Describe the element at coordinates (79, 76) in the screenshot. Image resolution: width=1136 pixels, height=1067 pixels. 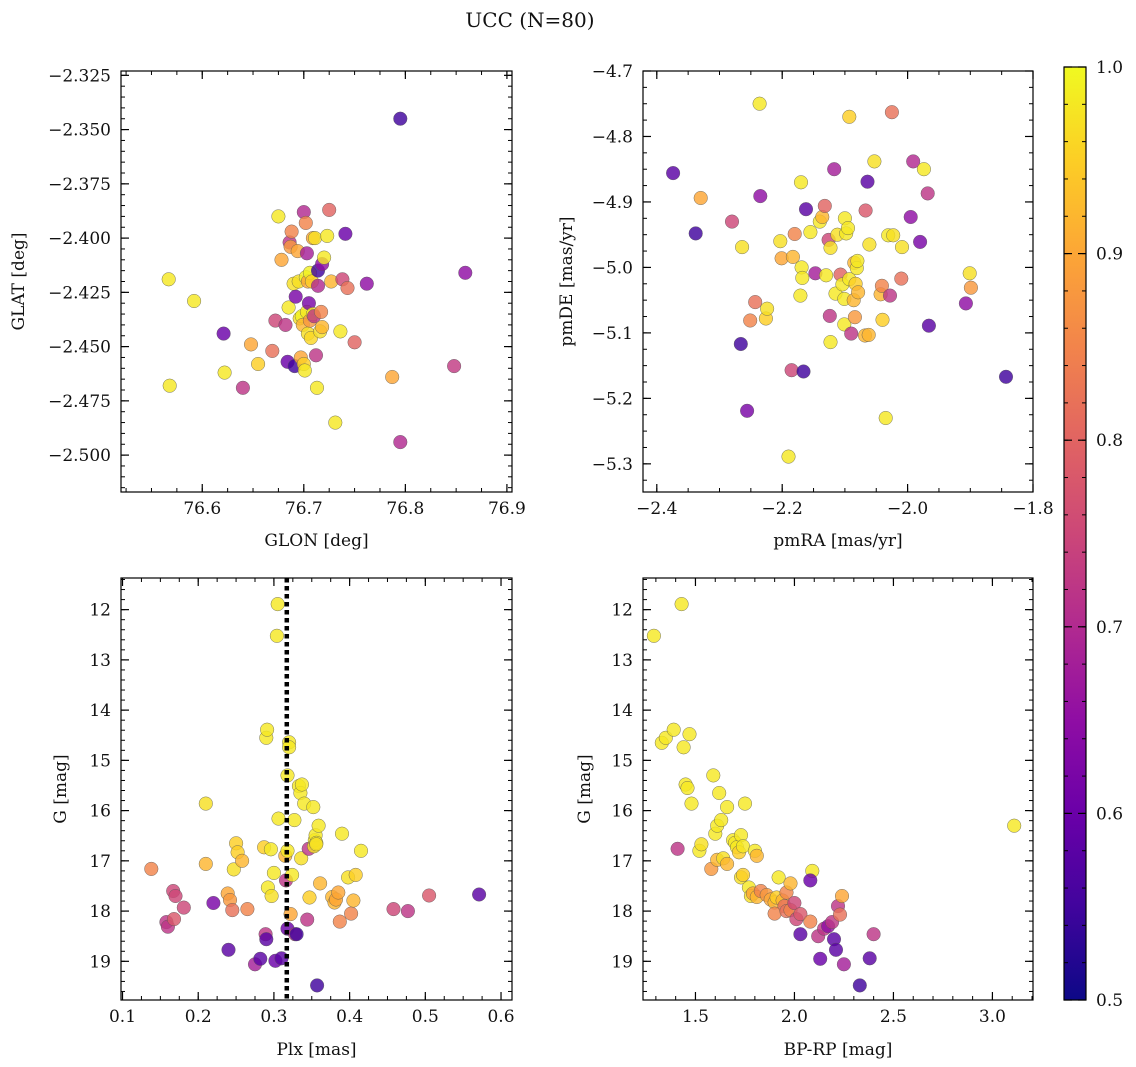
I see `y-tick-label: −2.325` at that location.